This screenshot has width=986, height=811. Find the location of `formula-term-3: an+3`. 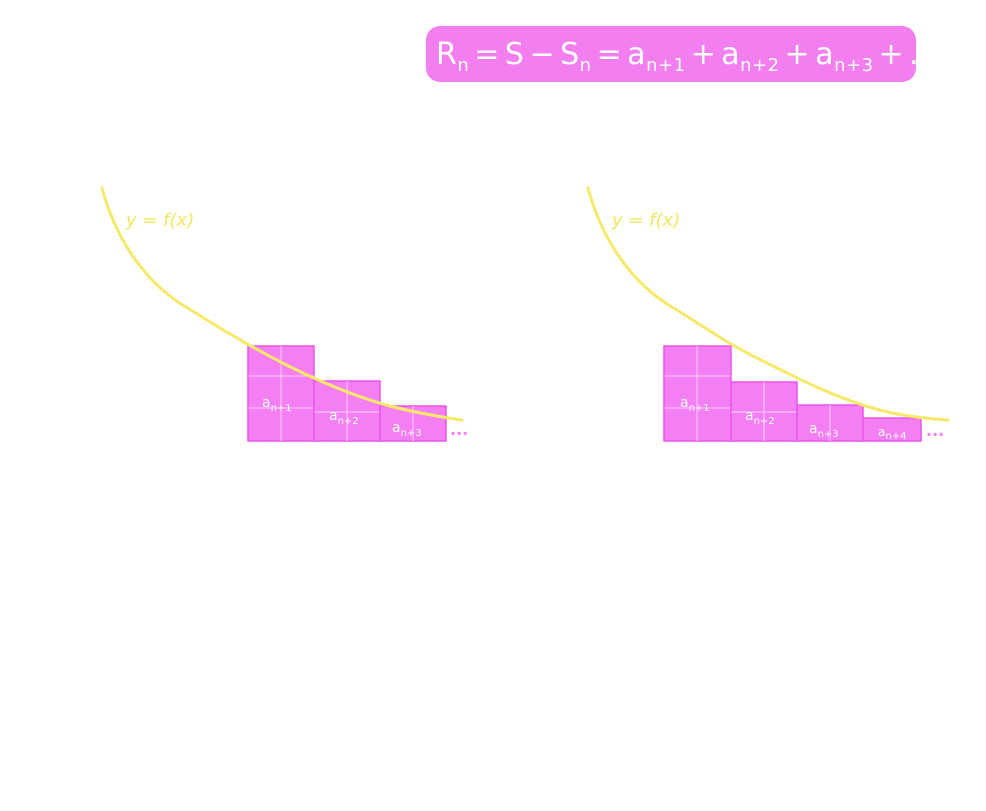

formula-term-3: an+3 is located at coordinates (844, 56).